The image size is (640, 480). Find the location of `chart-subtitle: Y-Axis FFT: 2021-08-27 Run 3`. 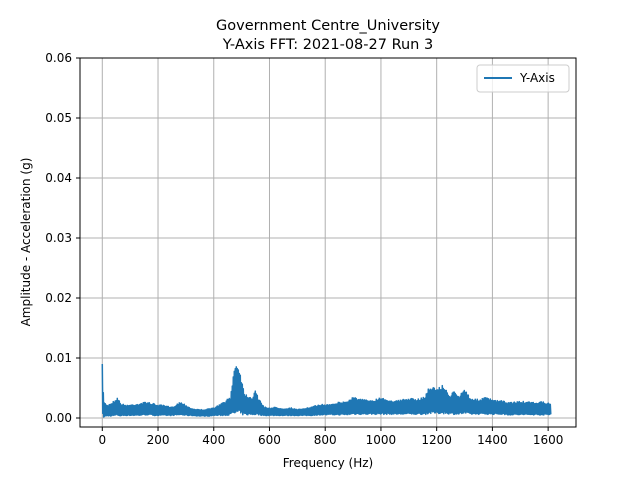

chart-subtitle: Y-Axis FFT: 2021-08-27 Run 3 is located at coordinates (327, 45).